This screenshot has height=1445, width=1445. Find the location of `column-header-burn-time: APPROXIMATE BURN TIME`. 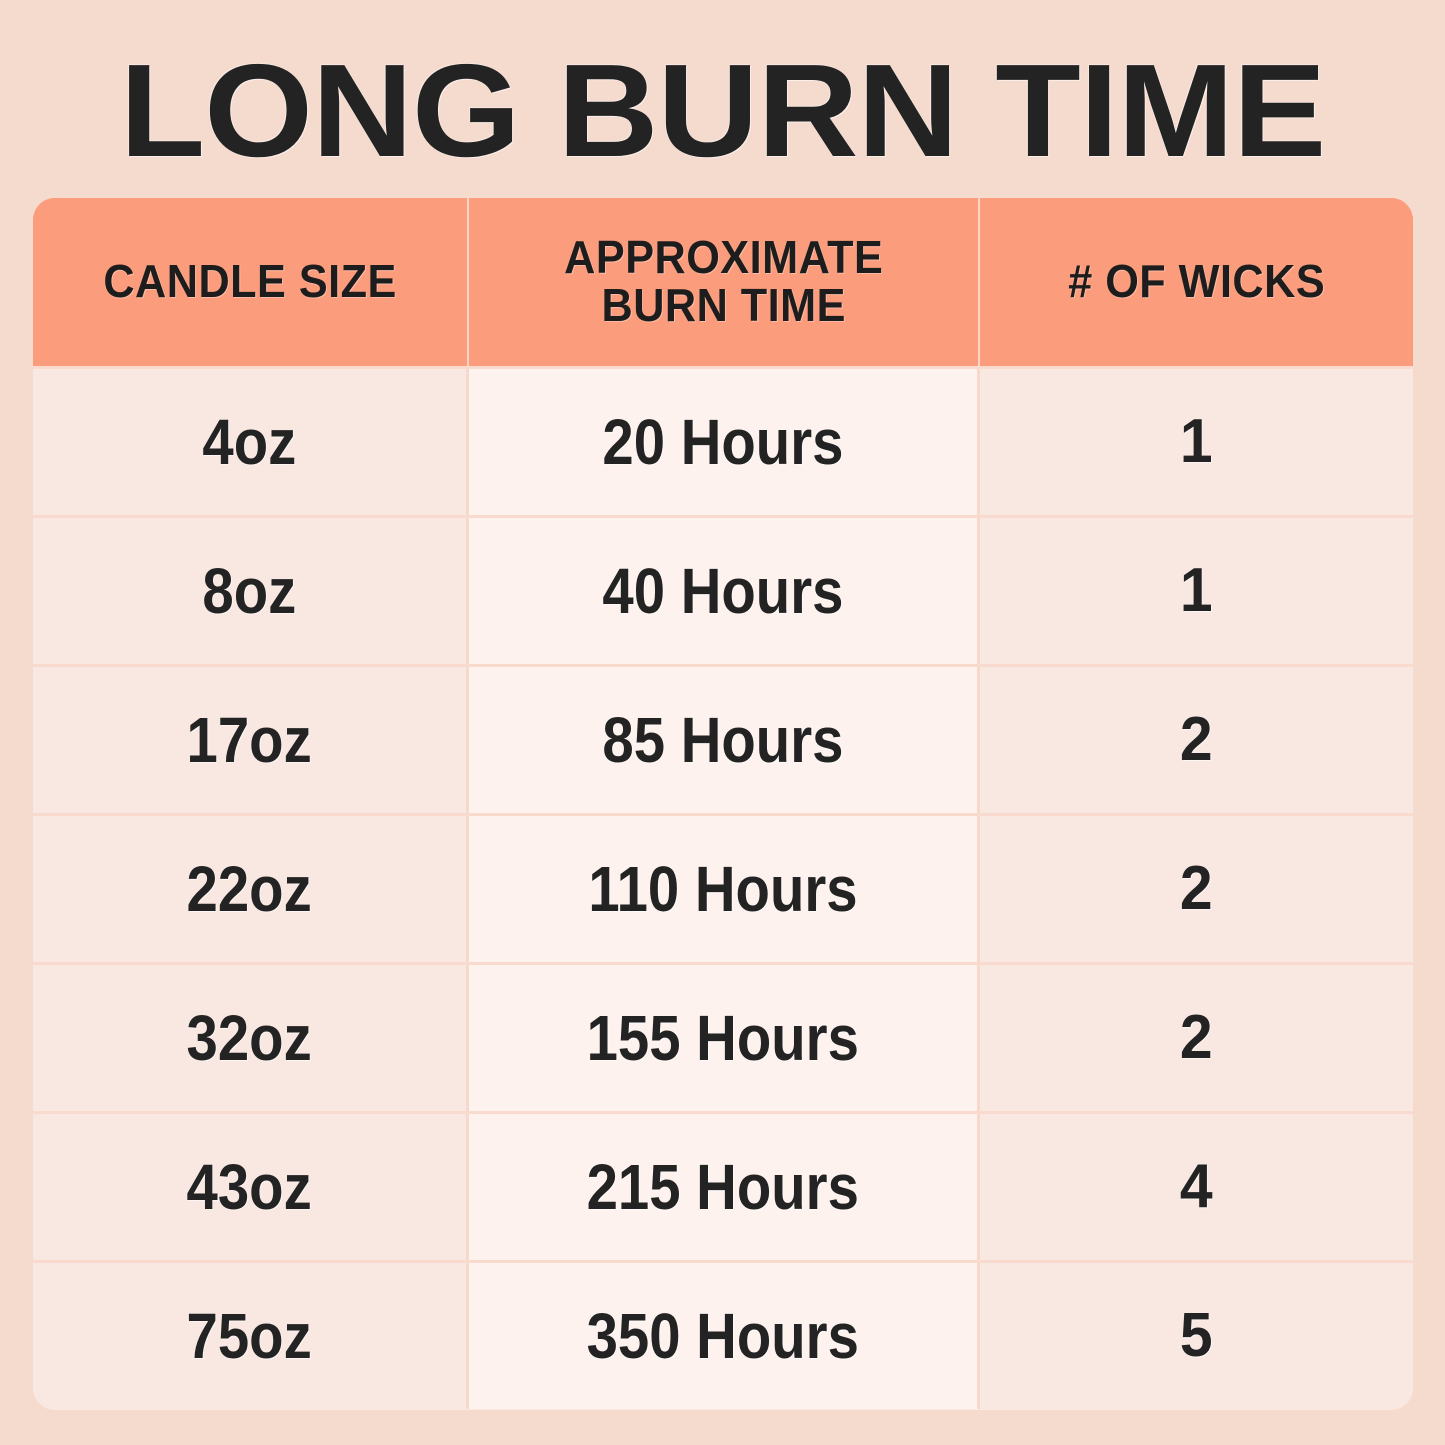

column-header-burn-time: APPROXIMATE BURN TIME is located at coordinates (724, 282).